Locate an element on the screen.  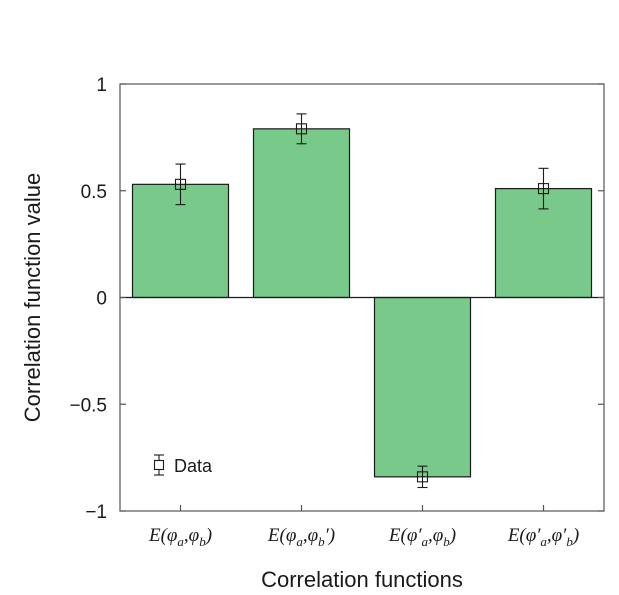
x-category-label-2: E(φa,φb′) is located at coordinates (301, 537).